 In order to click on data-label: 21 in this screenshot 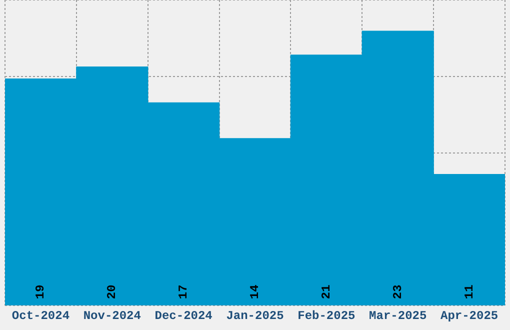, I will do `click(326, 292)`.